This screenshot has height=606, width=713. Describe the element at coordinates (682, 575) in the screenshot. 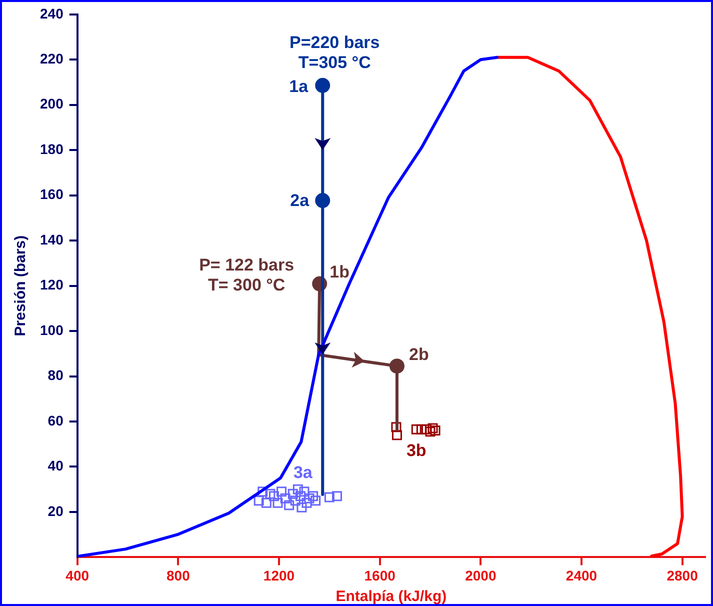

I see `x-tick-label: 2800` at that location.